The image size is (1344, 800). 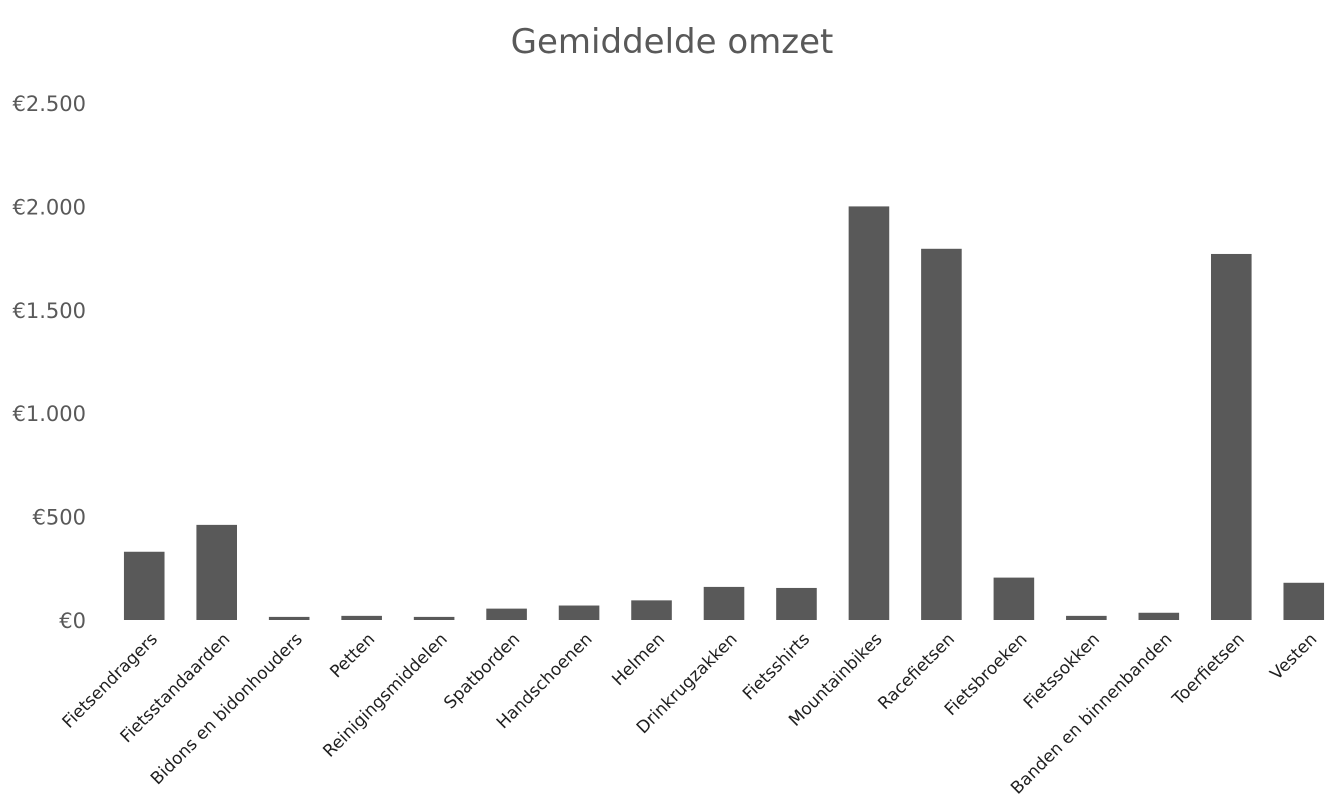 What do you see at coordinates (72, 621) in the screenshot?
I see `y-tick-label: €0` at bounding box center [72, 621].